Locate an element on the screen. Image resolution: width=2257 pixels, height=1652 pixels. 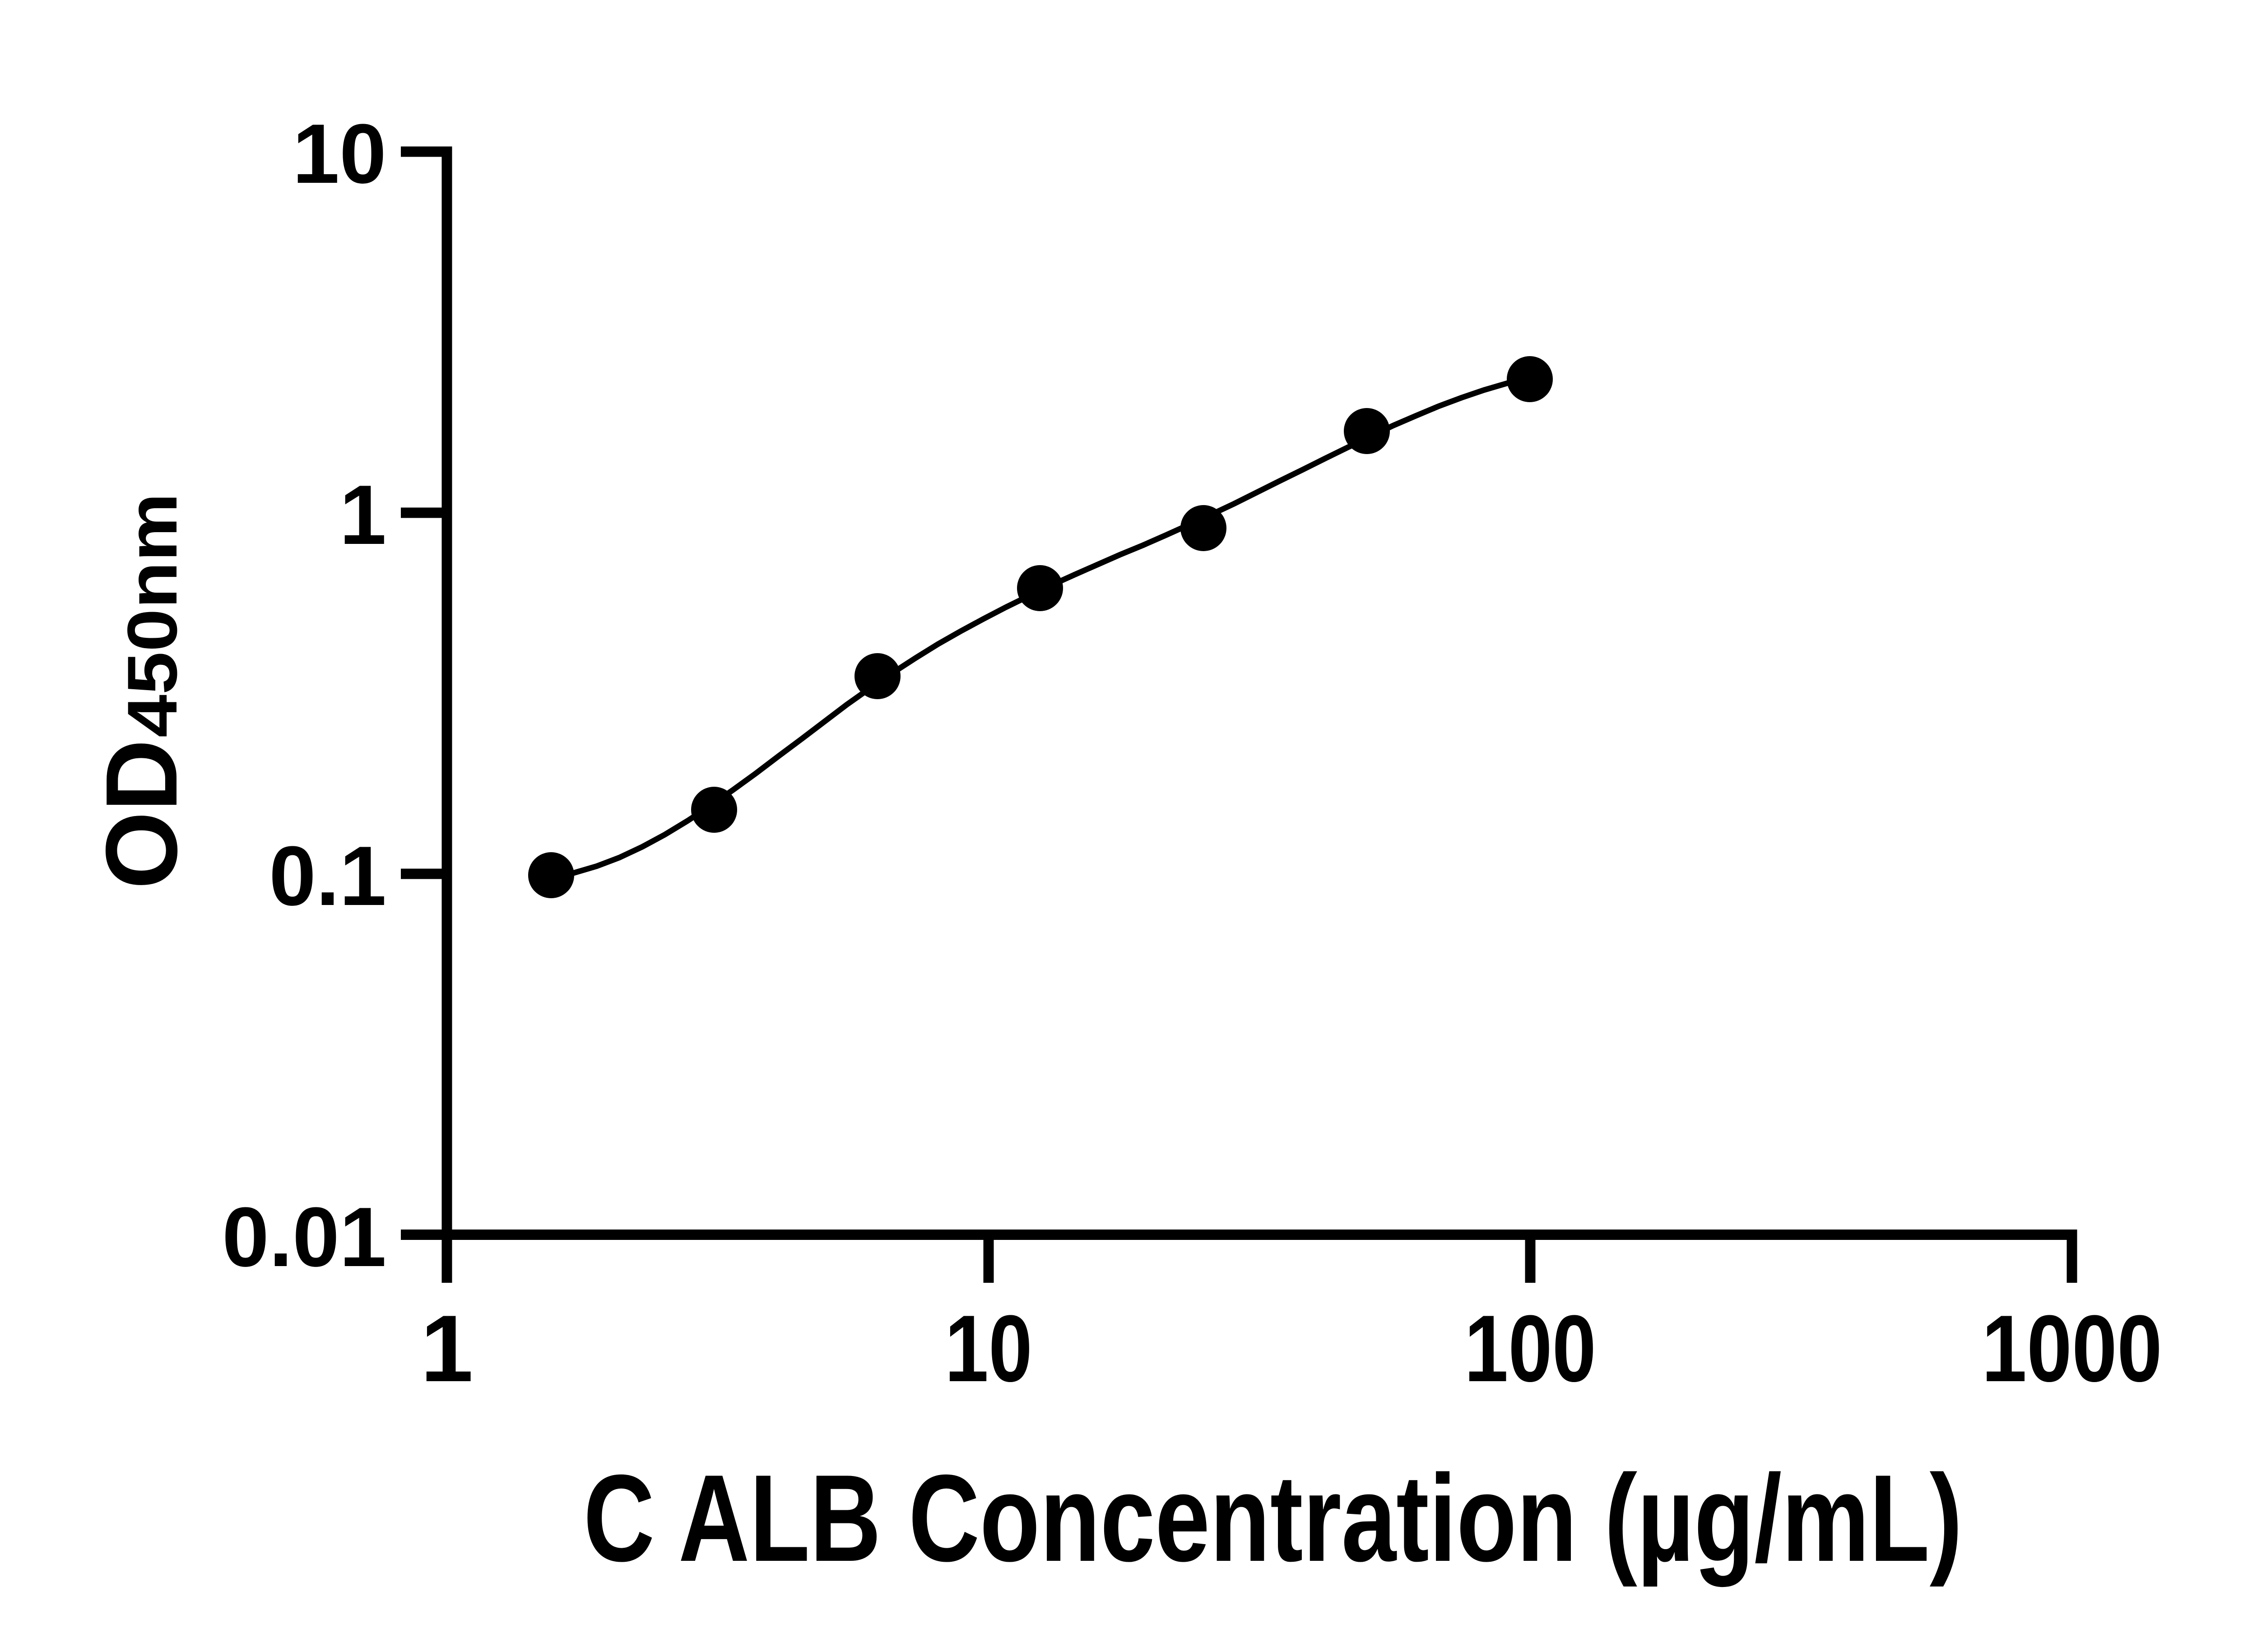
svg-text: 0.01 is located at coordinates (304, 1237).